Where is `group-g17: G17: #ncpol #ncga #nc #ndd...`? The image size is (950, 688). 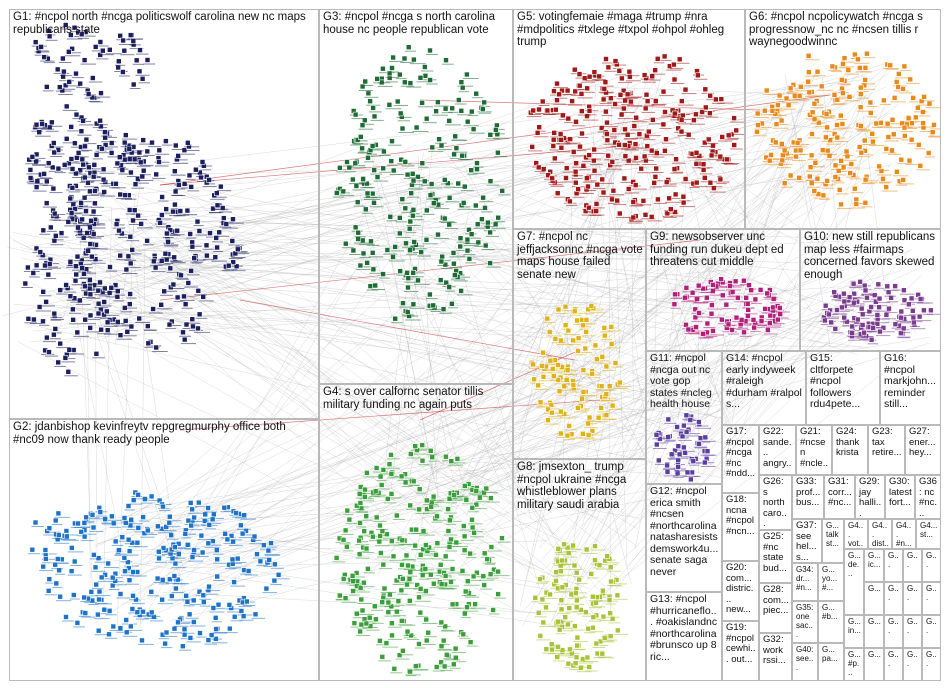
group-g17: G17: #ncpol #ncga #nc #ndd... is located at coordinates (740, 459).